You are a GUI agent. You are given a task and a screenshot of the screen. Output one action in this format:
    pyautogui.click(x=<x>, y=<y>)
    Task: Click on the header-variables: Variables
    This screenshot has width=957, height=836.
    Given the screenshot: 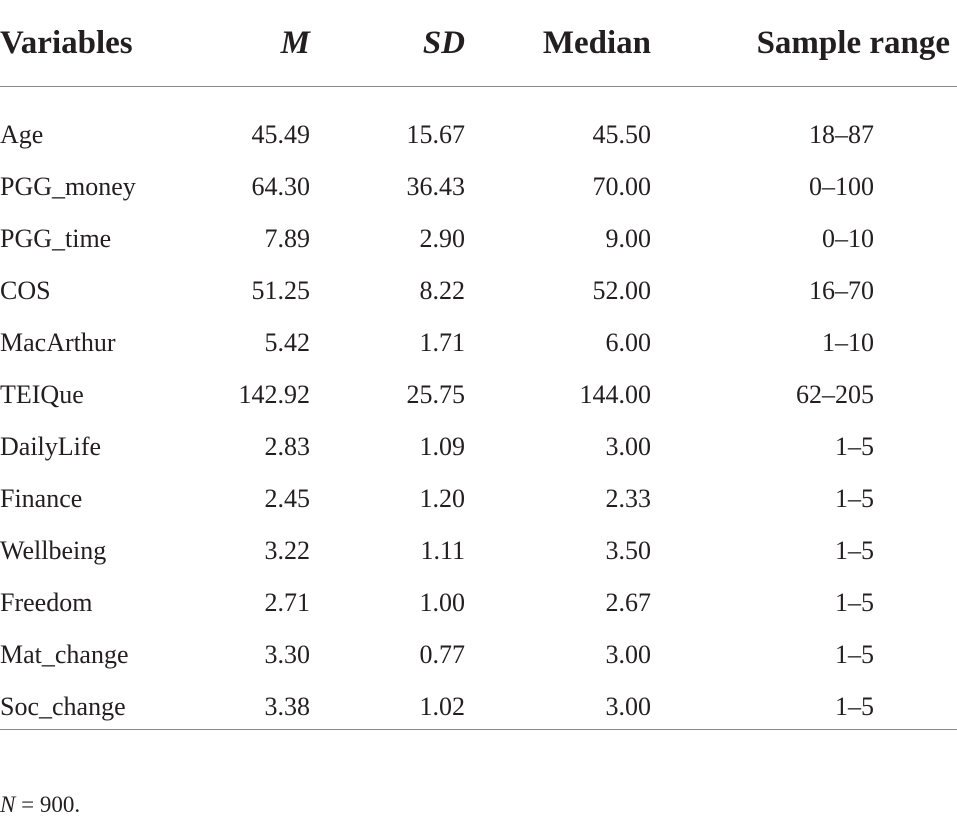 What is the action you would take?
    pyautogui.click(x=110, y=43)
    